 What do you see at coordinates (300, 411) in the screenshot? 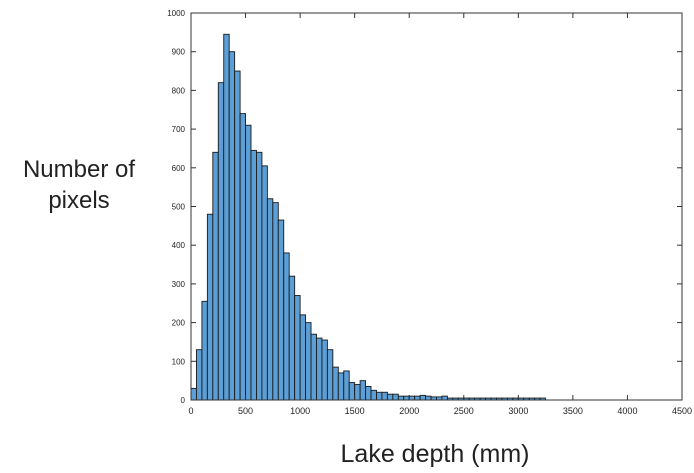
I see `x-tick-label: 1000` at bounding box center [300, 411].